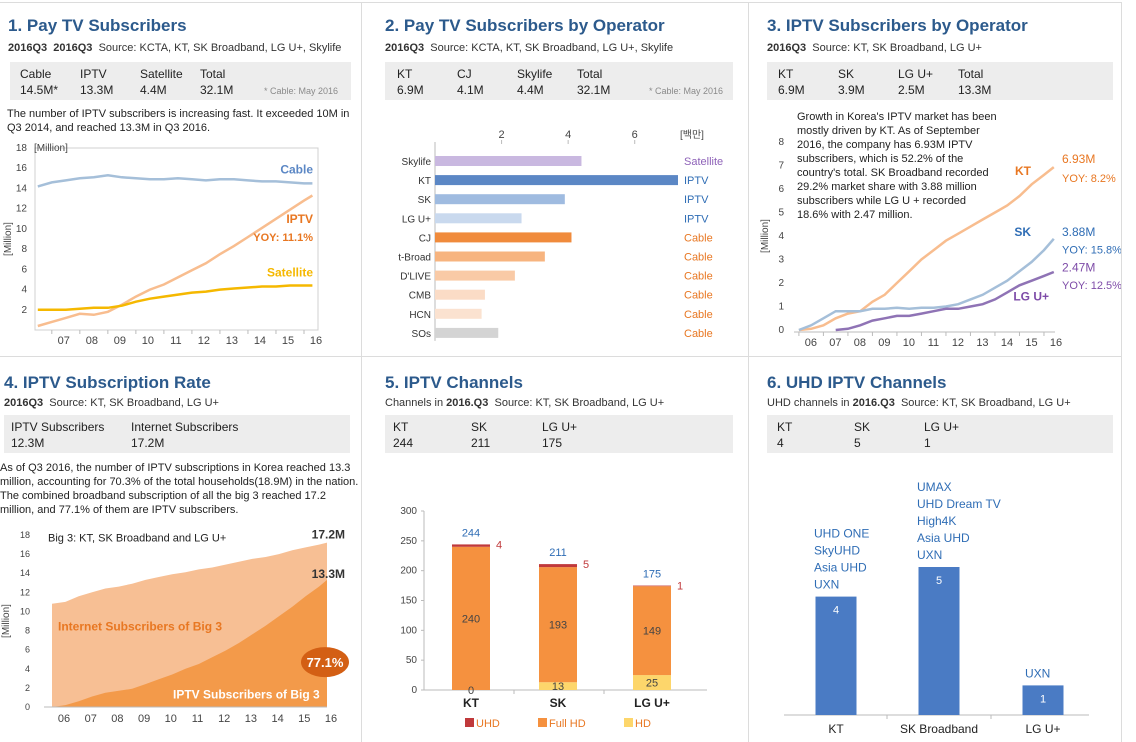 The width and height of the screenshot is (1136, 742). What do you see at coordinates (148, 443) in the screenshot?
I see `stat-value: 17.2M` at bounding box center [148, 443].